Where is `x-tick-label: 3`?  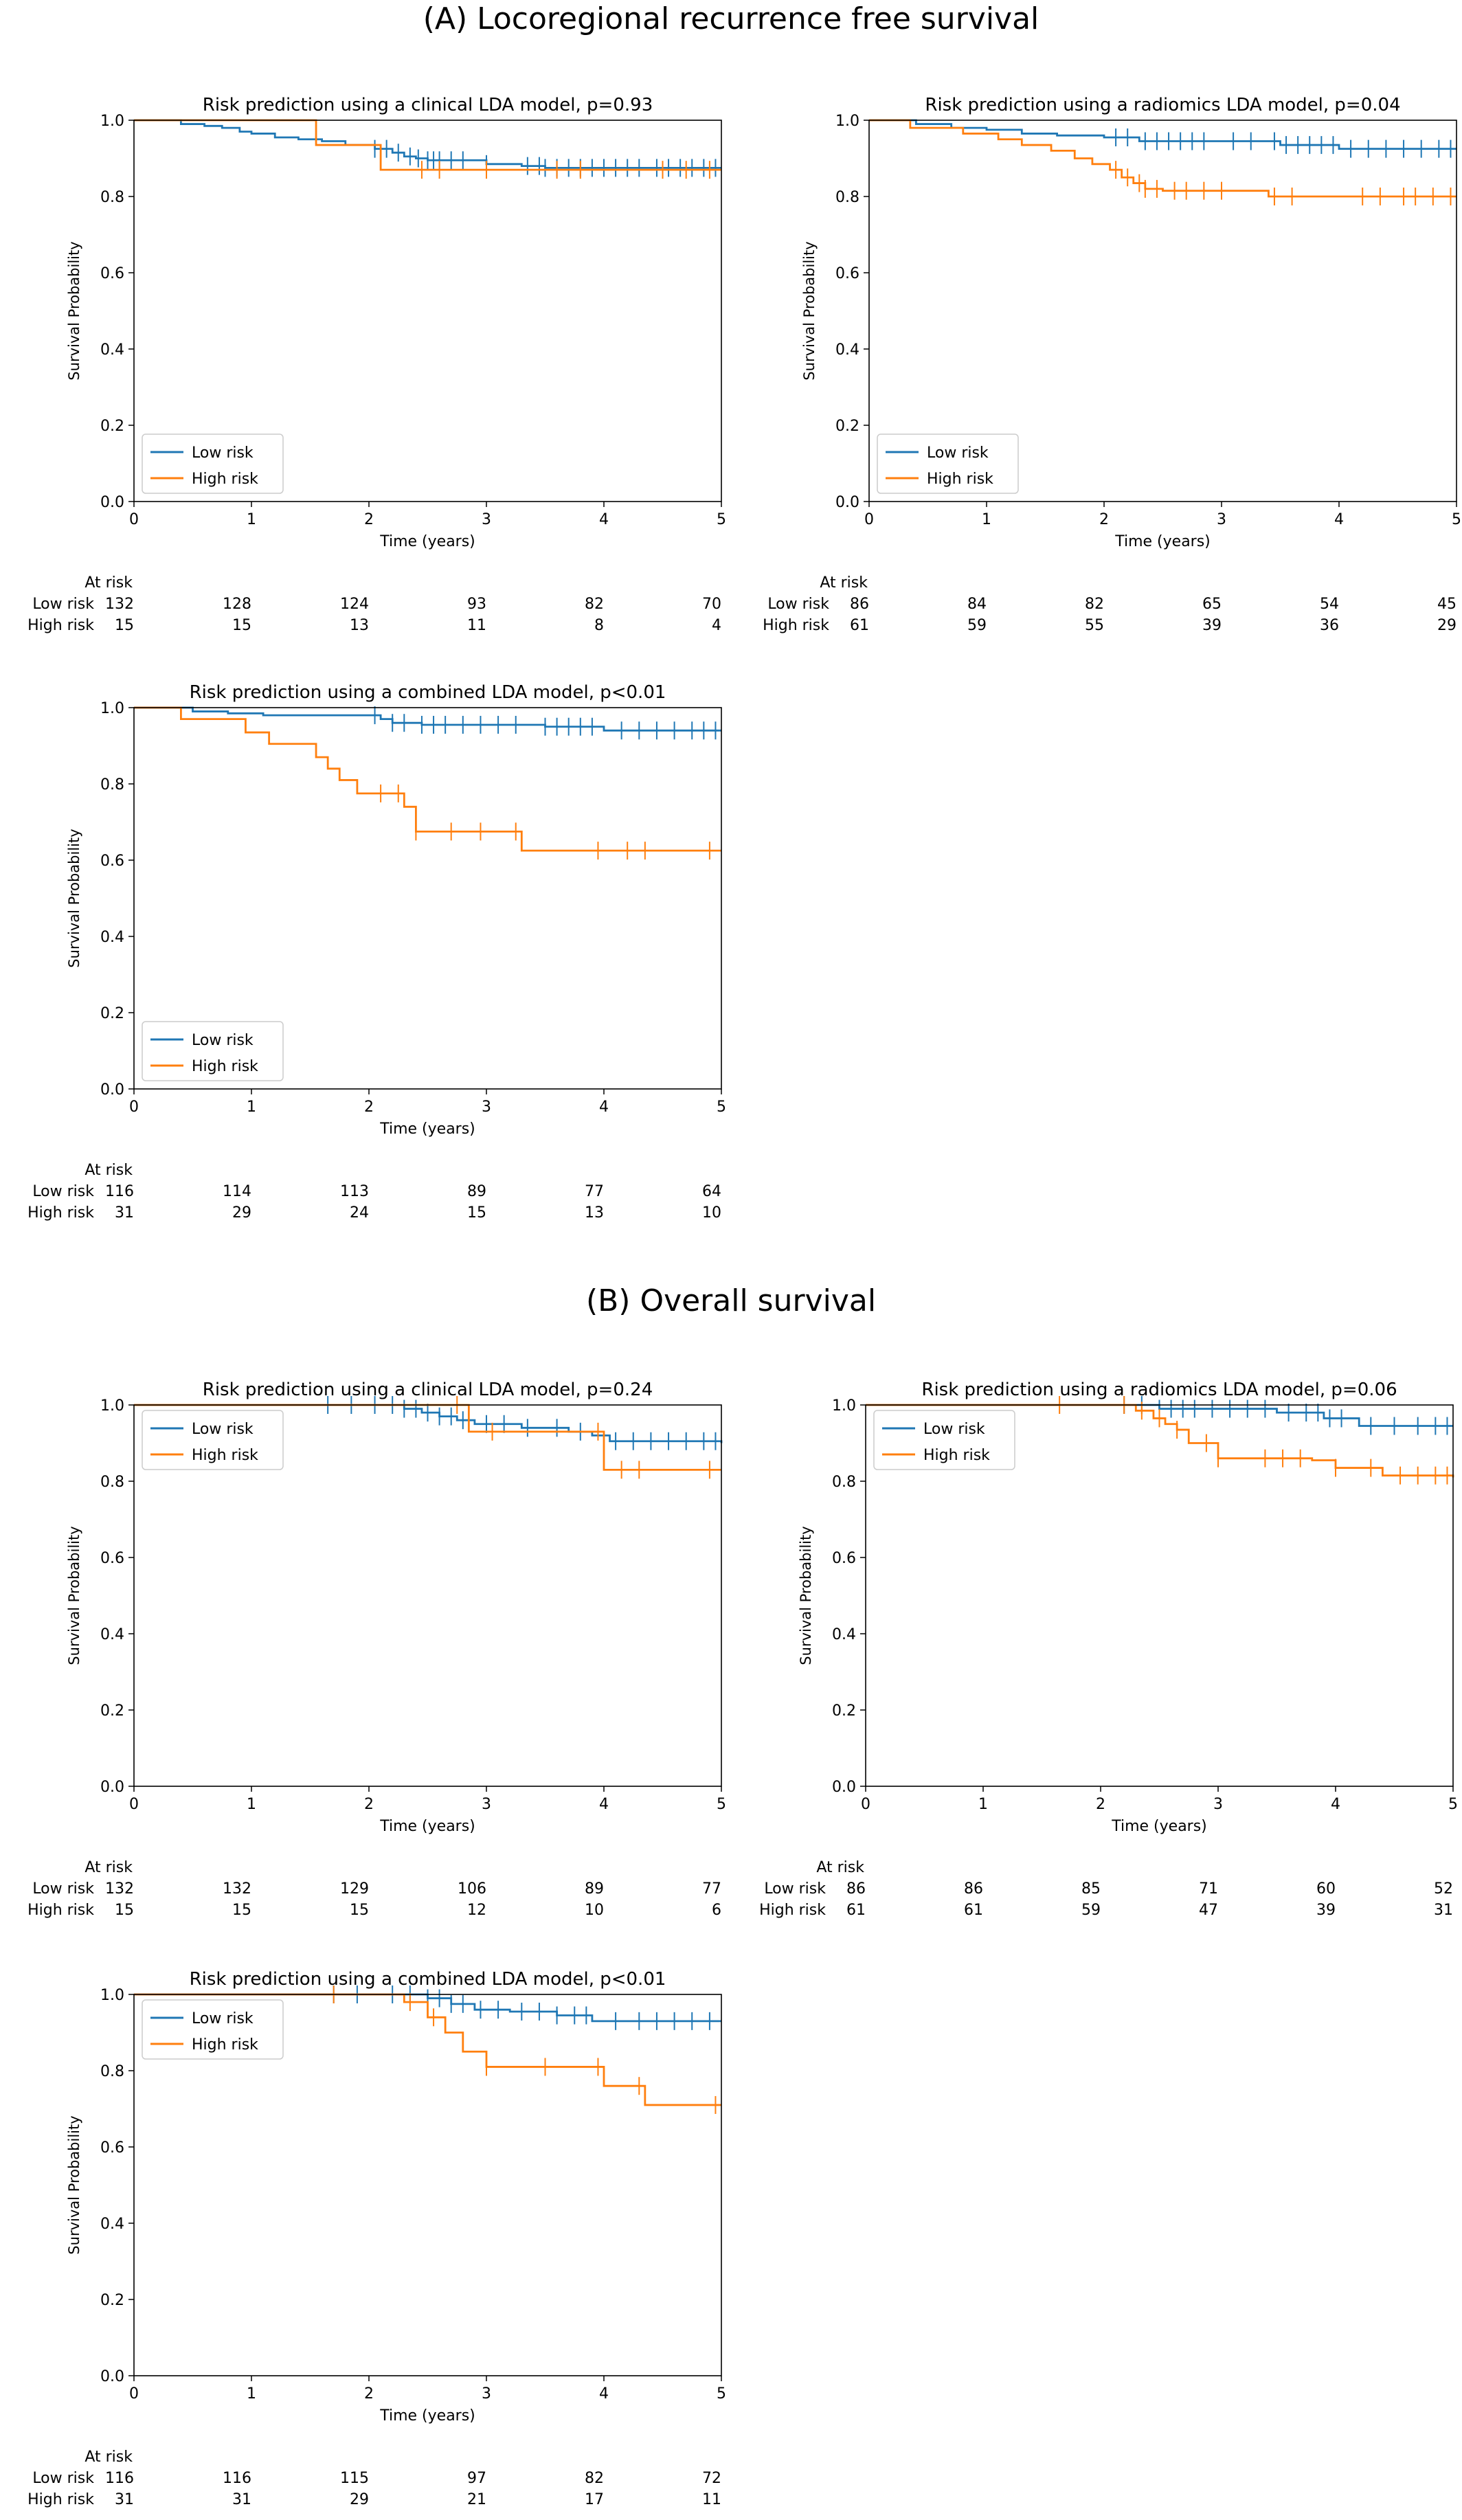 x-tick-label: 3 is located at coordinates (486, 519).